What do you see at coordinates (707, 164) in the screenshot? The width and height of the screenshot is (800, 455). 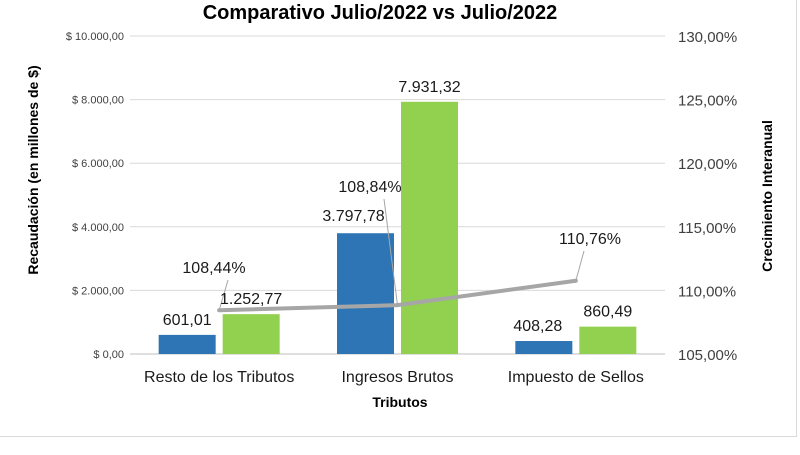 I see `y2-tick-label: 120,00%` at bounding box center [707, 164].